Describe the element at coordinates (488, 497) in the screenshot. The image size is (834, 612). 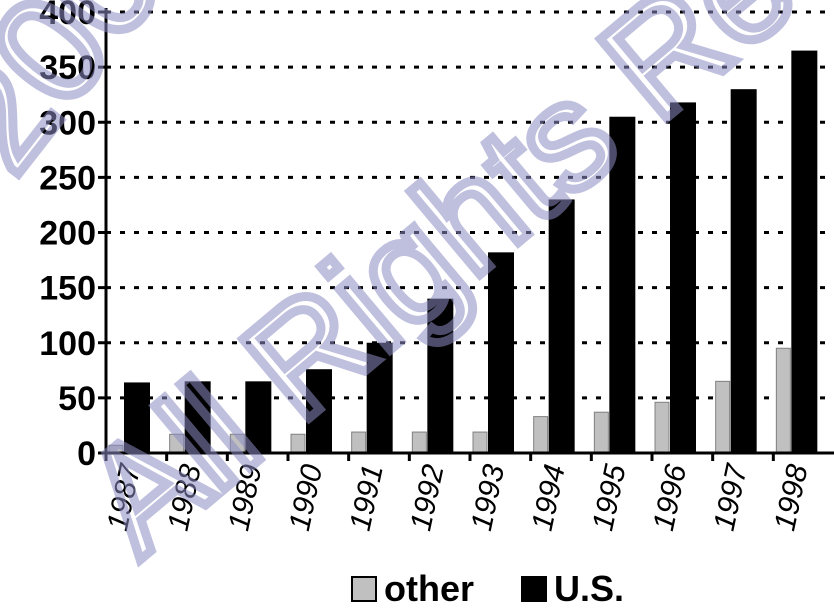
I see `x-tick-label: 1993` at that location.